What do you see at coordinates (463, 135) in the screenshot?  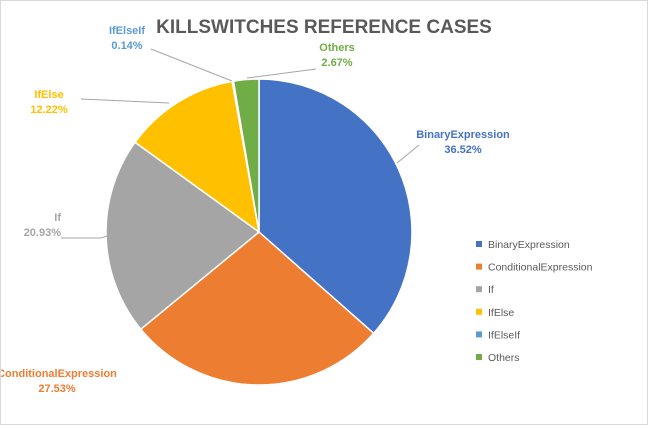 I see `data-label-name-binary-expression: BinaryExpression` at bounding box center [463, 135].